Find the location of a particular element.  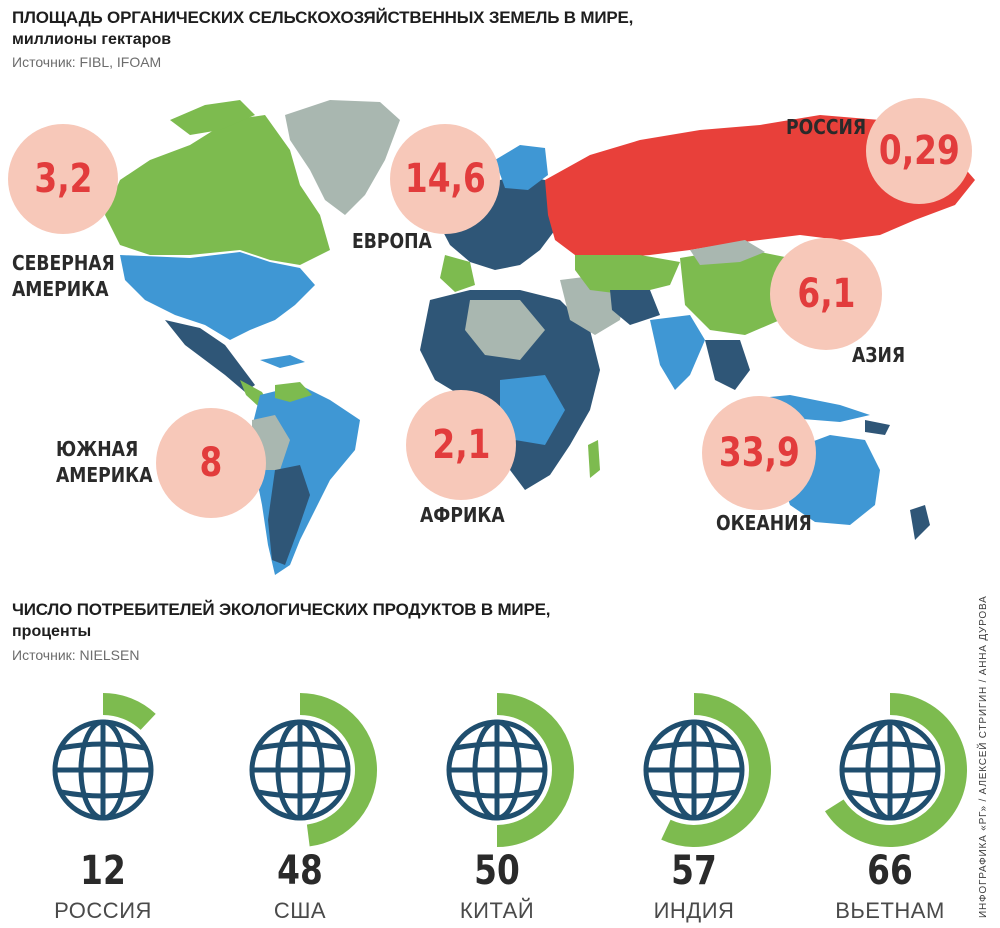

value-oceania: 33,9 is located at coordinates (759, 453).